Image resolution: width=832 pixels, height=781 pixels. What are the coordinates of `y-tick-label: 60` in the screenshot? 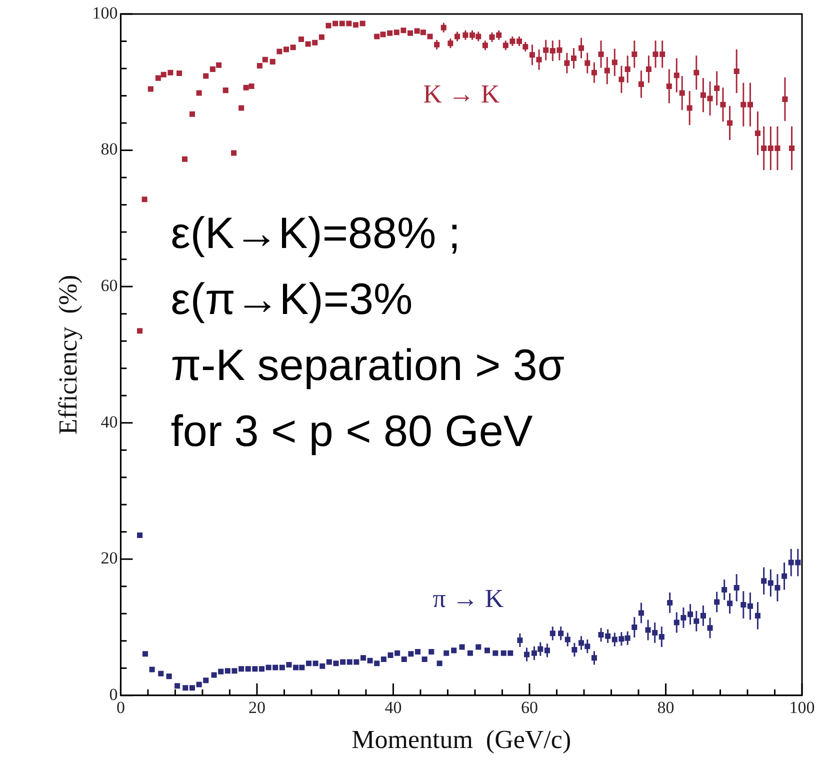 It's located at (109, 286).